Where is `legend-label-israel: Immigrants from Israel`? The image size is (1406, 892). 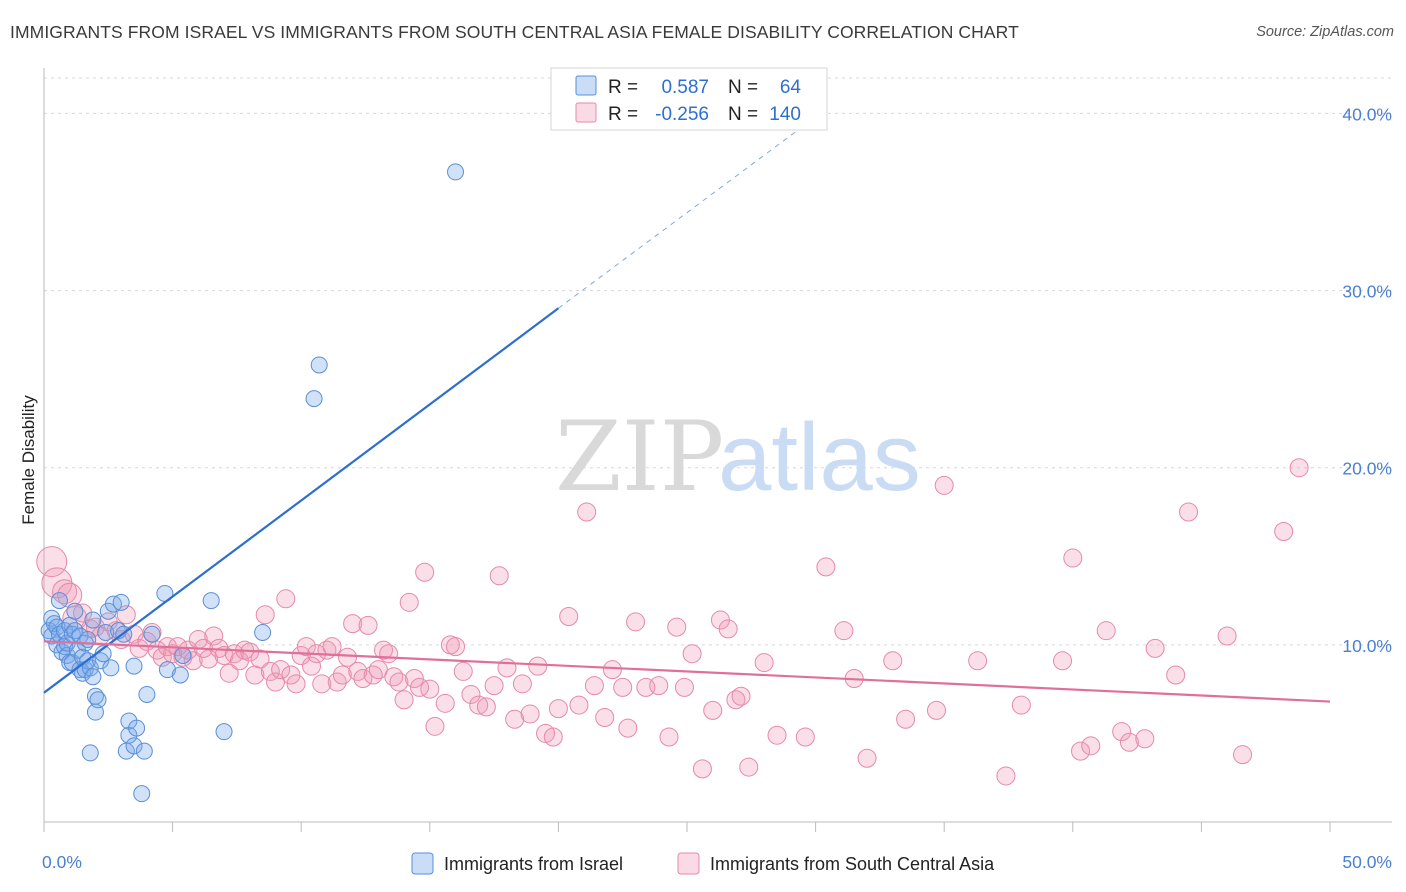
legend-label-israel: Immigrants from Israel is located at coordinates (533, 864).